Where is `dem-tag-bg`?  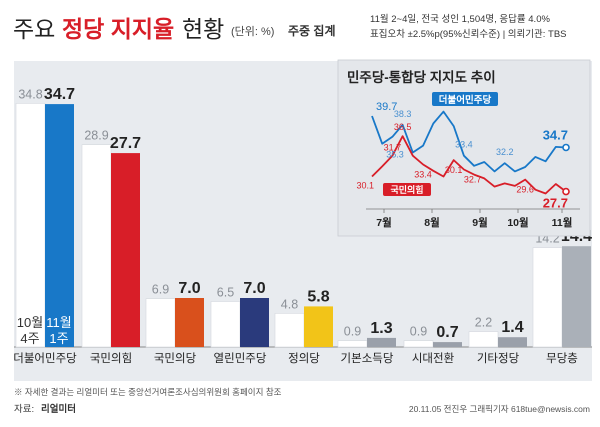 dem-tag-bg is located at coordinates (465, 99).